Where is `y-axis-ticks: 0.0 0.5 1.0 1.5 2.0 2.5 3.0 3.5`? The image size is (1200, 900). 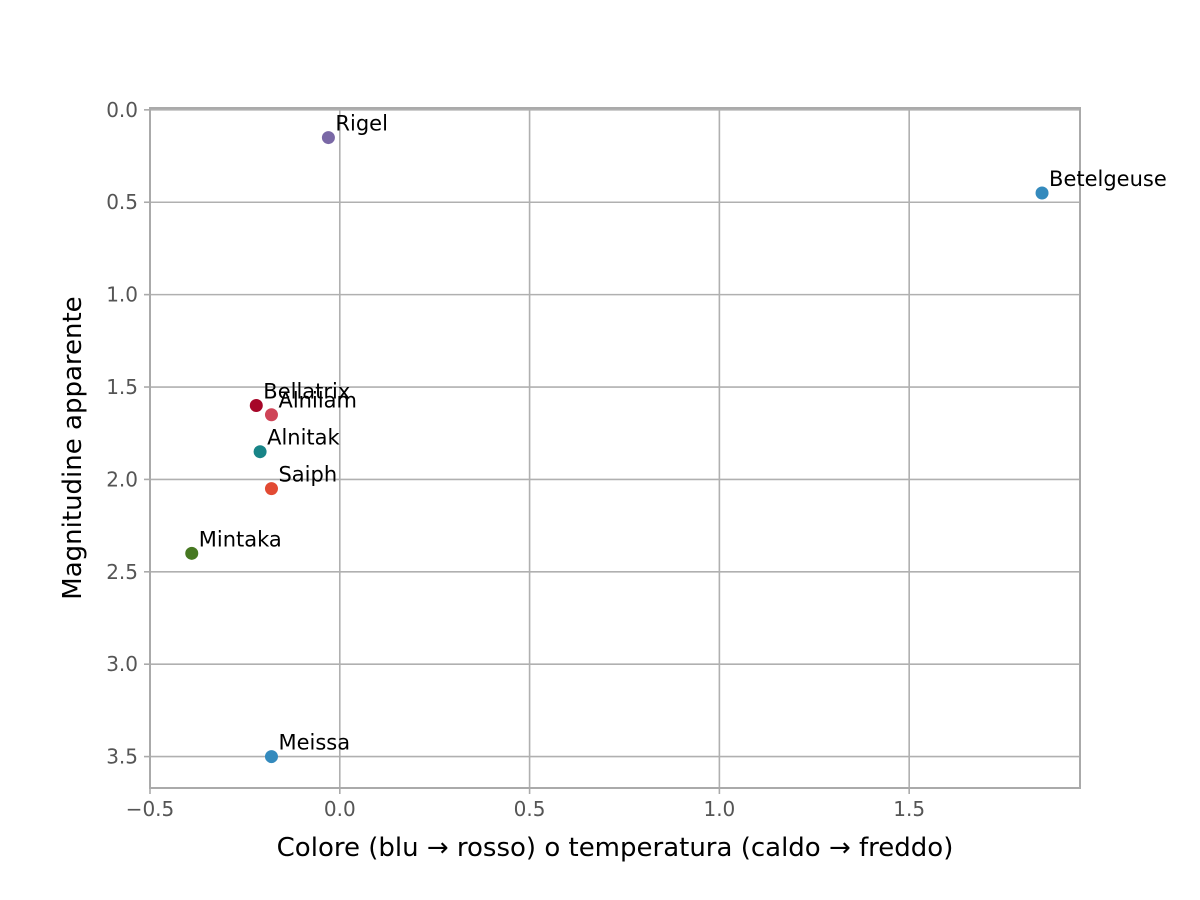 y-axis-ticks: 0.0 0.5 1.0 1.5 2.0 2.5 3.0 3.5 is located at coordinates (128, 433).